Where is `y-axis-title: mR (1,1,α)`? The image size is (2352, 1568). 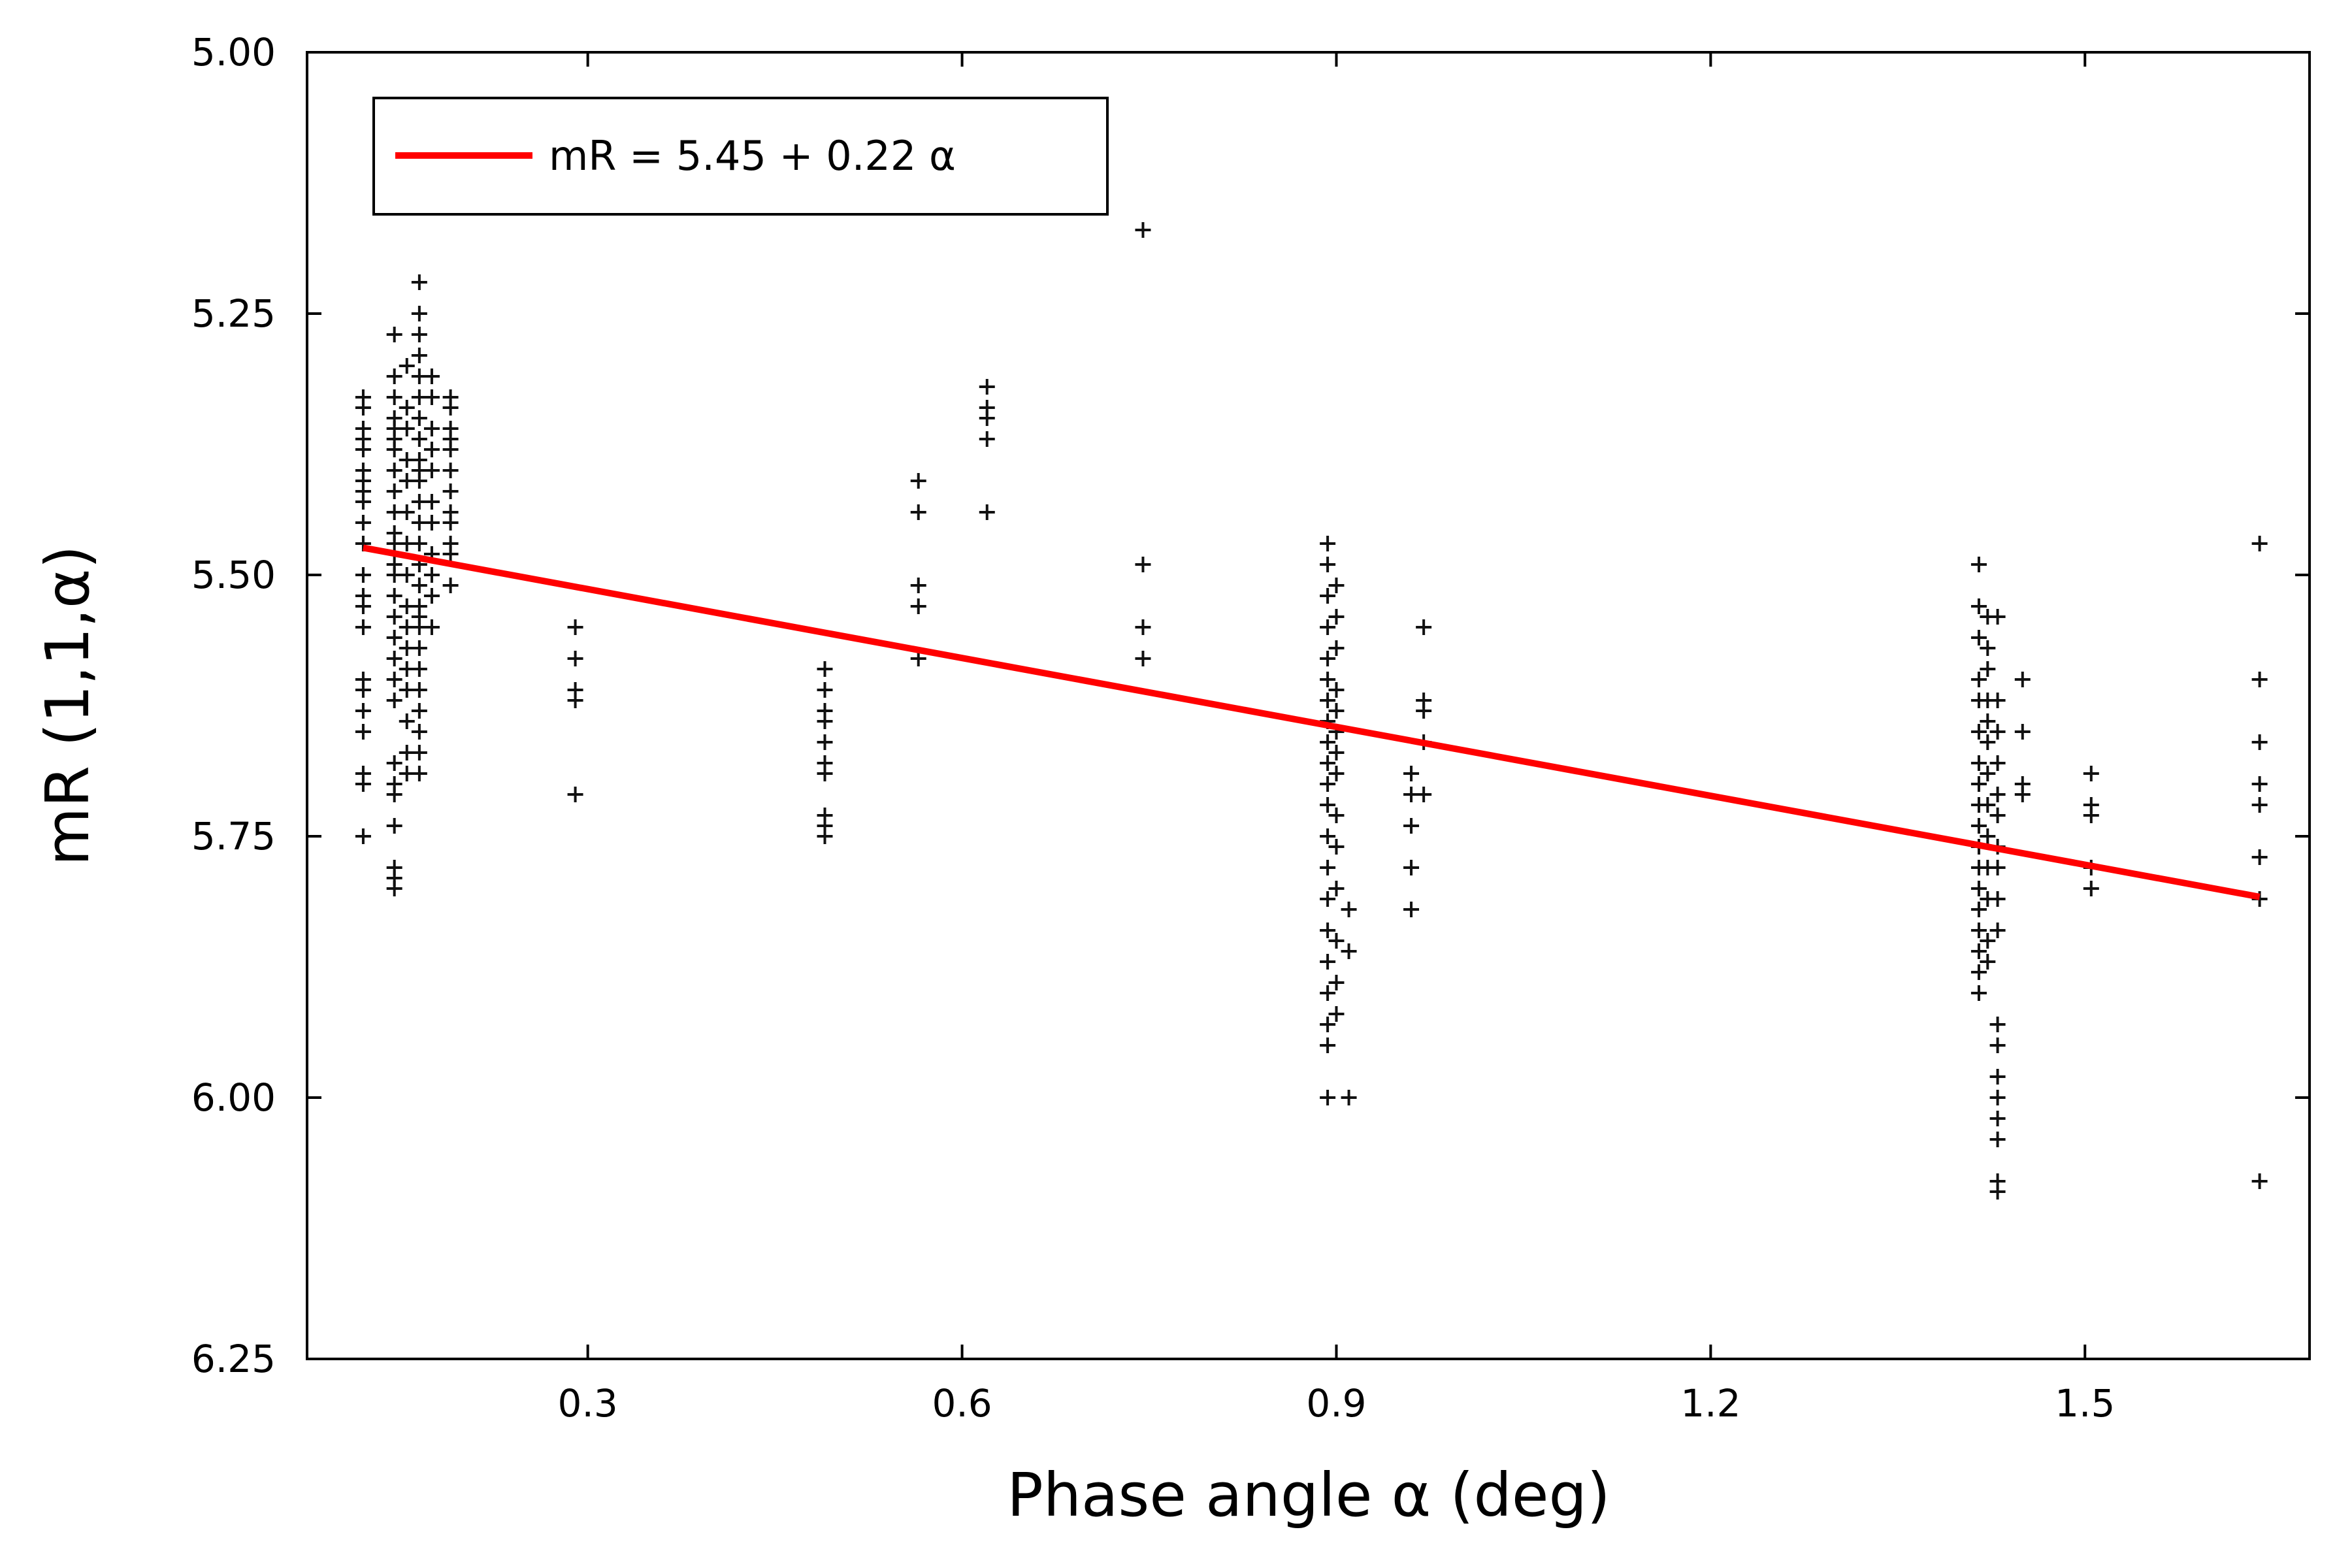 y-axis-title: mR (1,1,α) is located at coordinates (68, 706).